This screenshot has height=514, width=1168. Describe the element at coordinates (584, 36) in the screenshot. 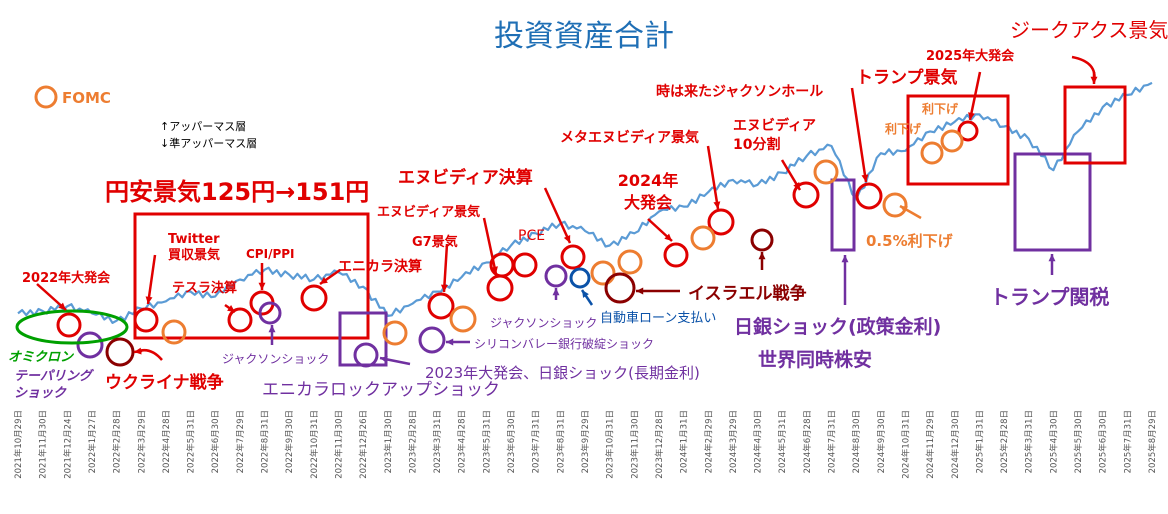

I see `chart-title: 投資資産合計` at that location.